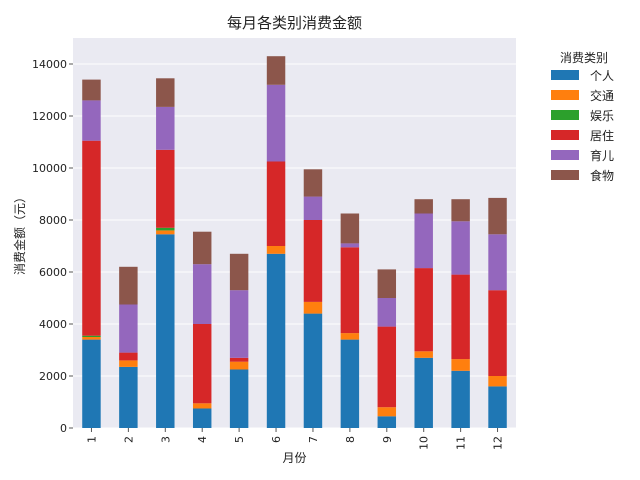 The width and height of the screenshot is (640, 480). Describe the element at coordinates (294, 458) in the screenshot. I see `x-axis-label: 月份` at that location.